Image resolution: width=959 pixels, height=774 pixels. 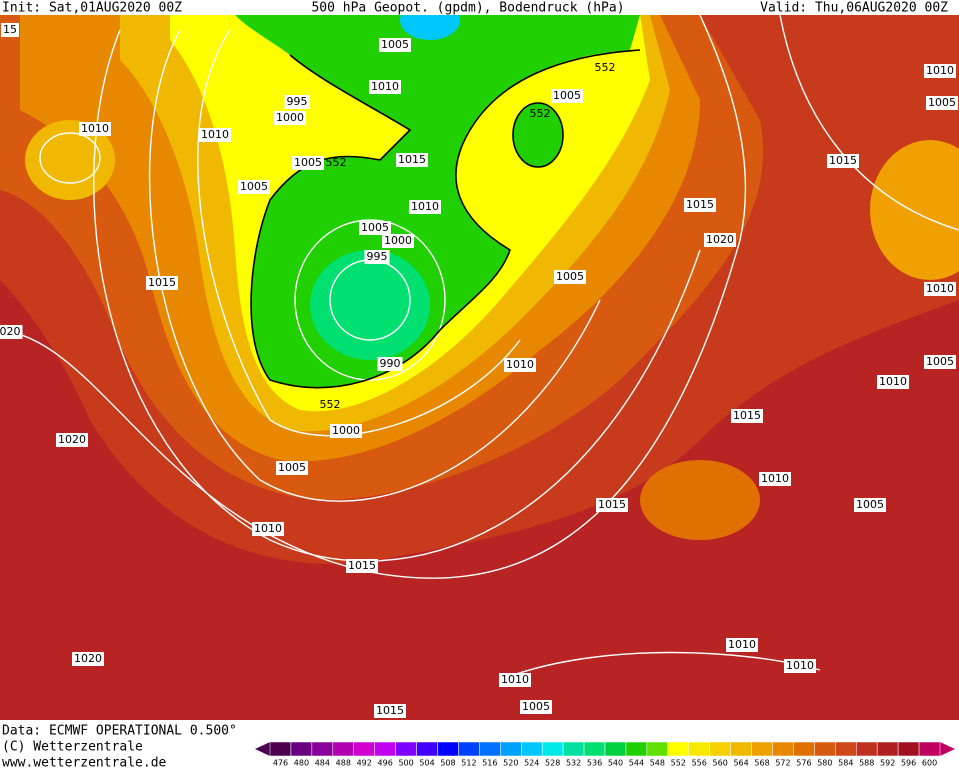 What do you see at coordinates (467, 8) in the screenshot?
I see `map-title: 500 hPa Geopot. (gpdm), Bodendruck (hPa)` at bounding box center [467, 8].